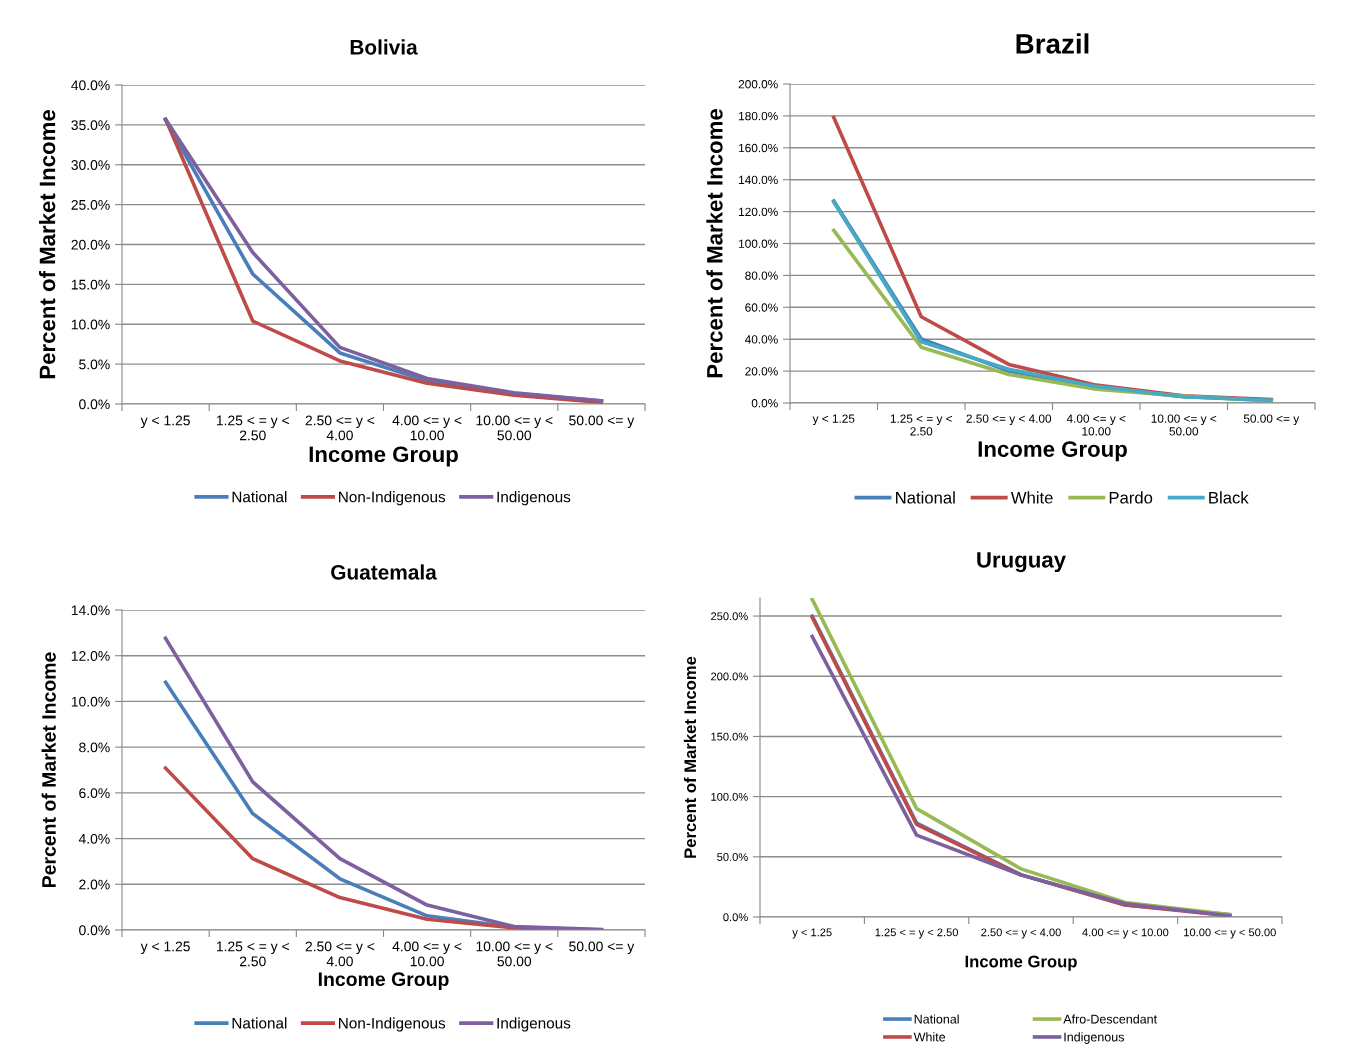 Image resolution: width=1345 pixels, height=1051 pixels. Describe the element at coordinates (729, 736) in the screenshot. I see `y-tick-label: 150.0%` at that location.